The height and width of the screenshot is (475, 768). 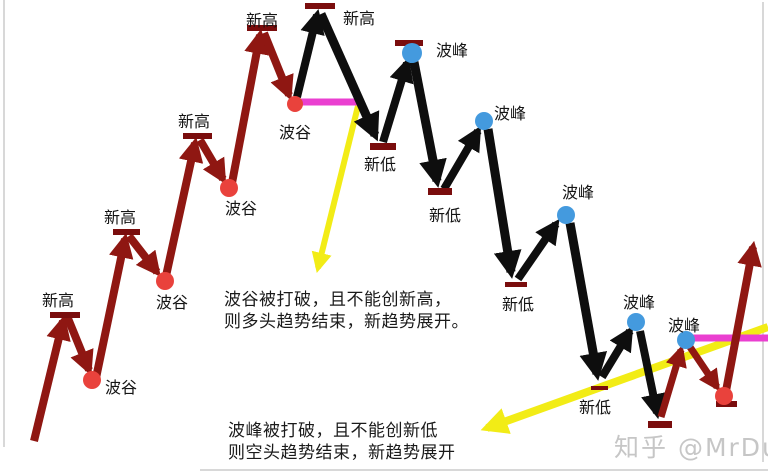 What do you see at coordinates (342, 442) in the screenshot?
I see `annotation-peak-break: 波峰被打破，且不能创新低 则空头趋势结束，新趋势展开` at bounding box center [342, 442].